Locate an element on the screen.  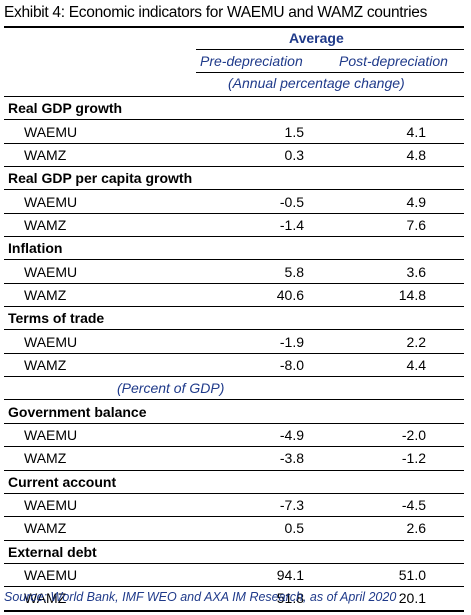
pre-value: -8.0 is located at coordinates (264, 365).